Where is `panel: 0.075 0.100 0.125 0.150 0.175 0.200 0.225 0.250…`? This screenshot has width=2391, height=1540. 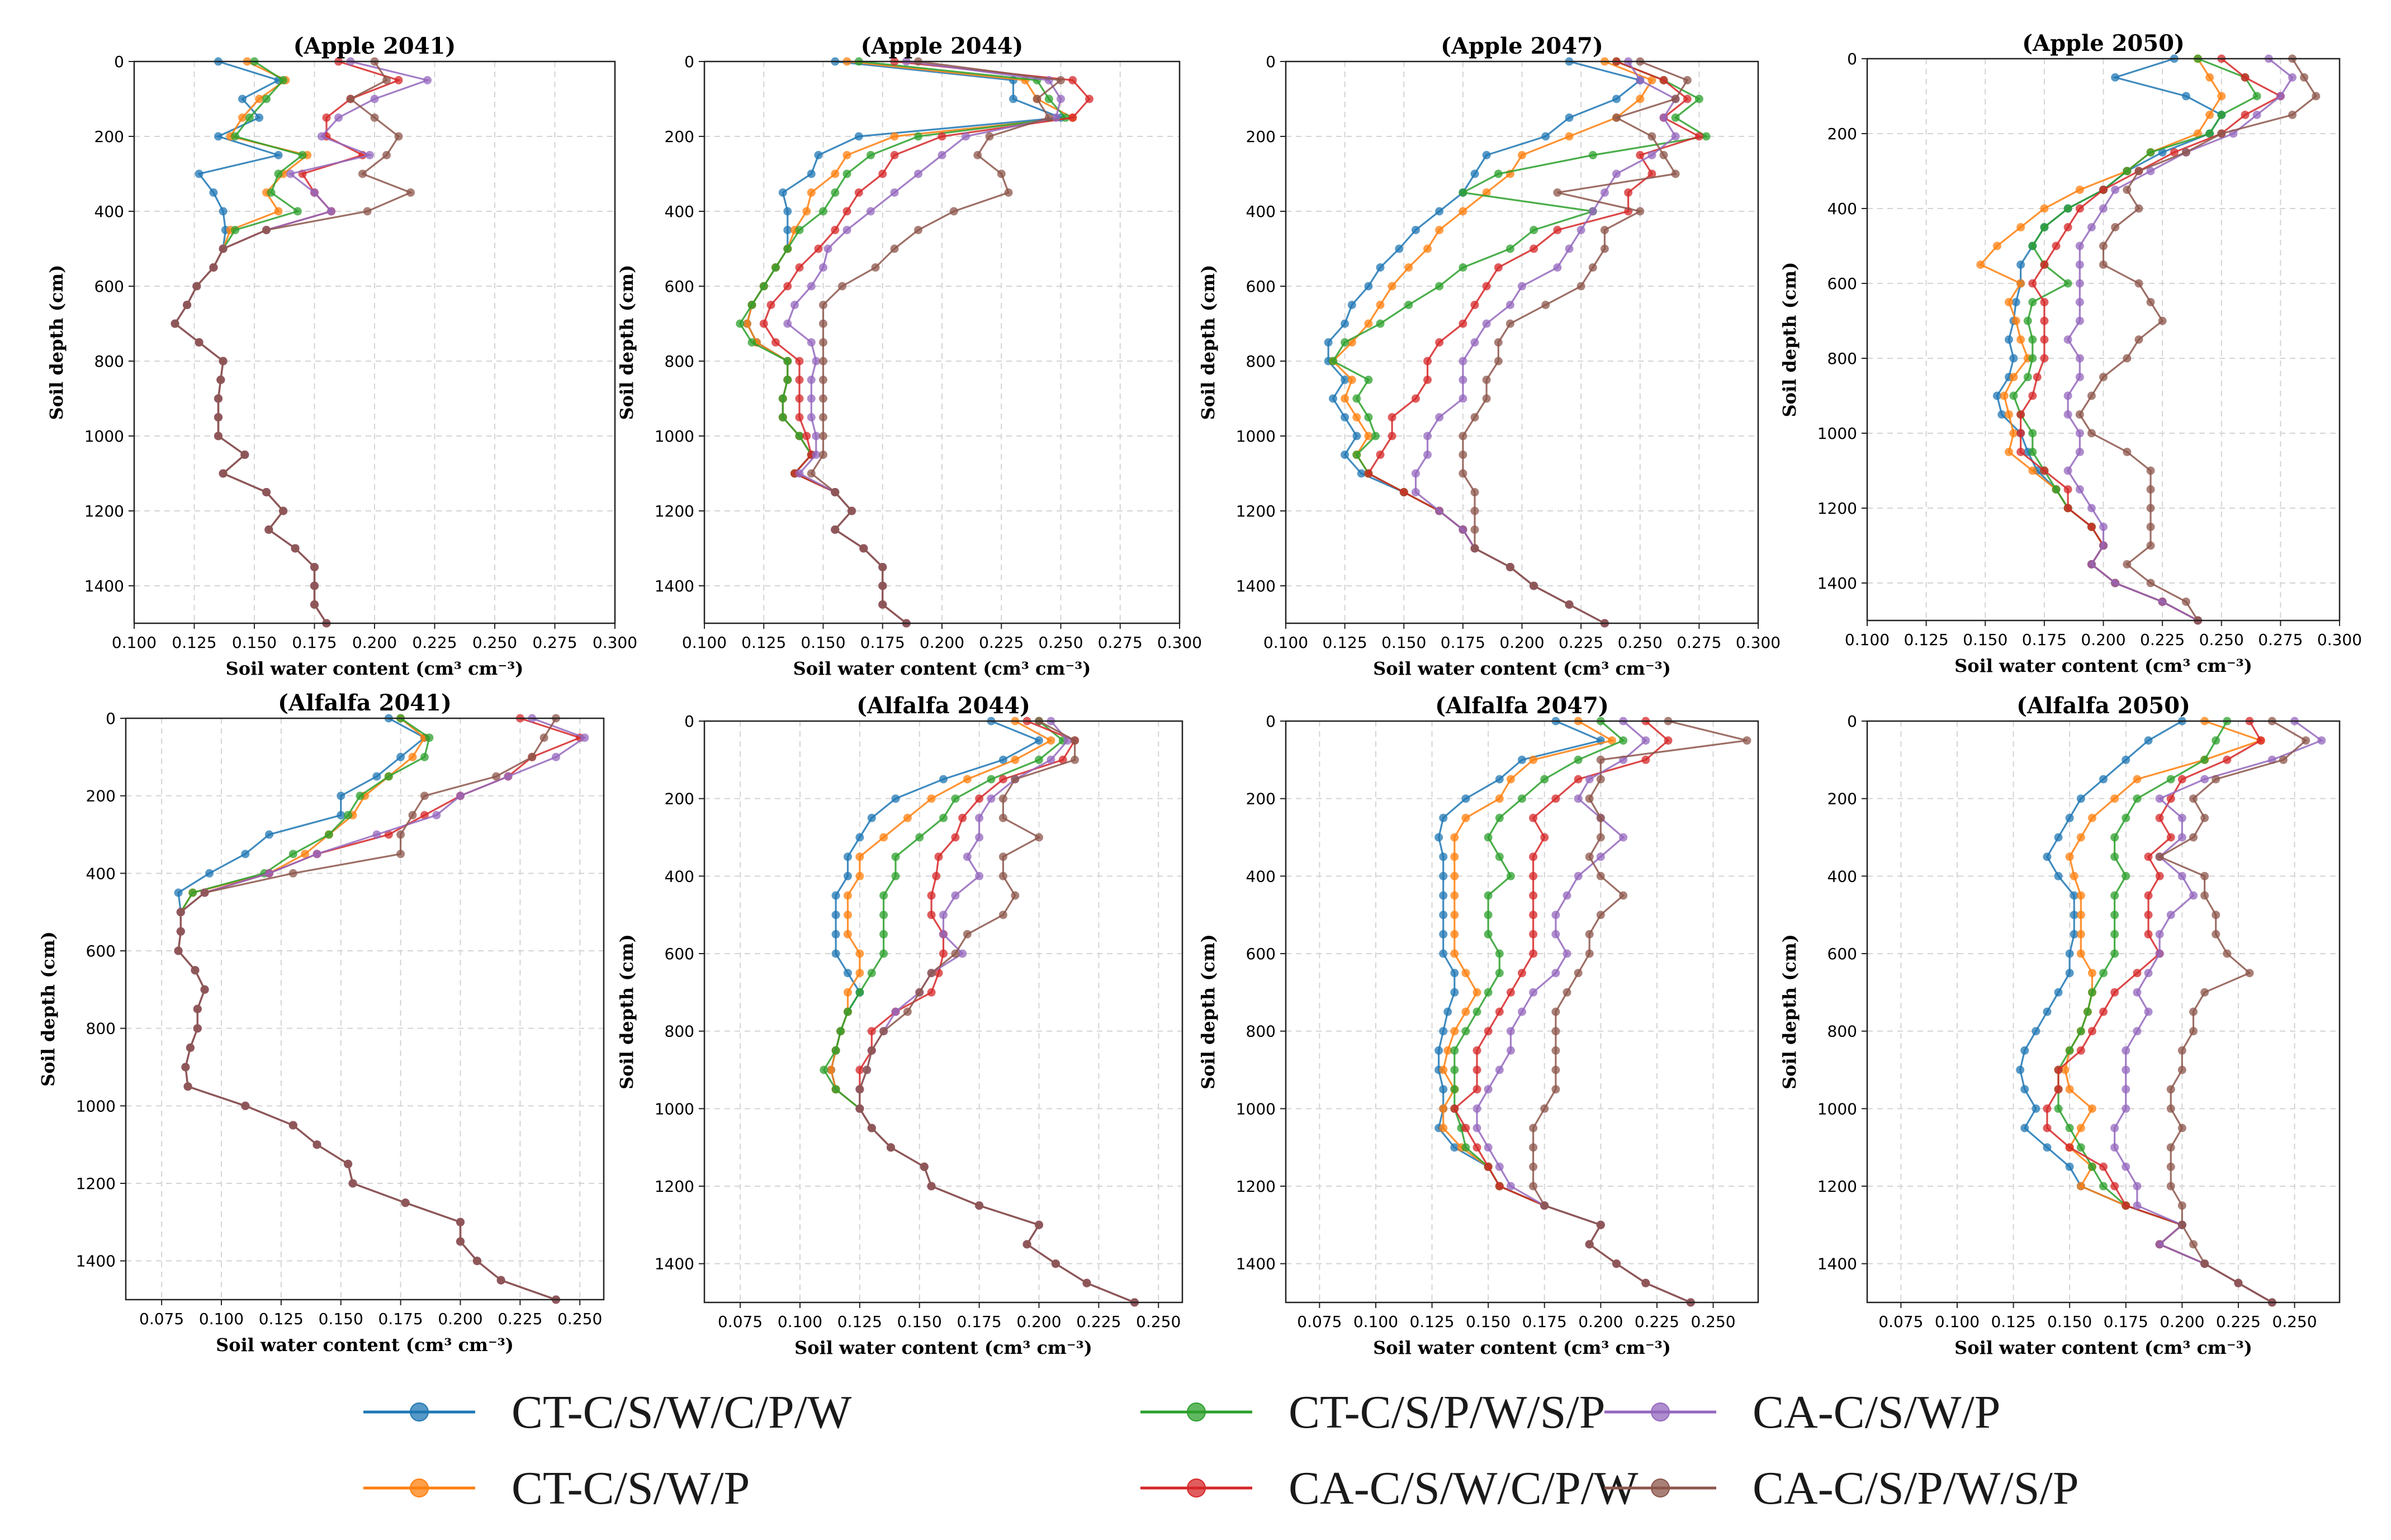
panel: 0.075 0.100 0.125 0.150 0.175 0.200 0.225 0.250… is located at coordinates (1478, 1025).